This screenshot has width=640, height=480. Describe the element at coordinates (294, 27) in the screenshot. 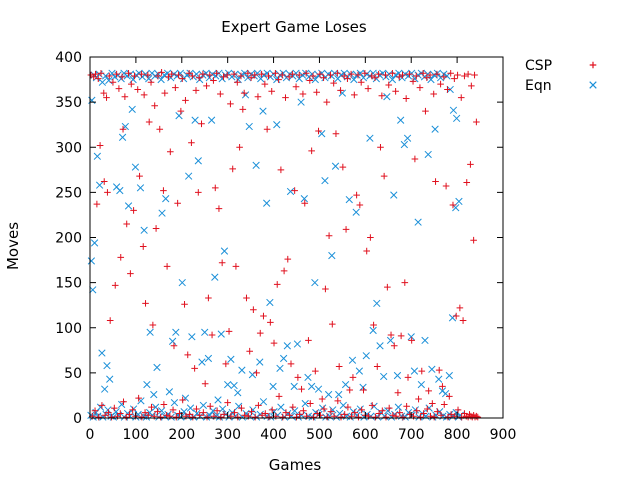

I see `chart-title: Expert Game Loses` at that location.